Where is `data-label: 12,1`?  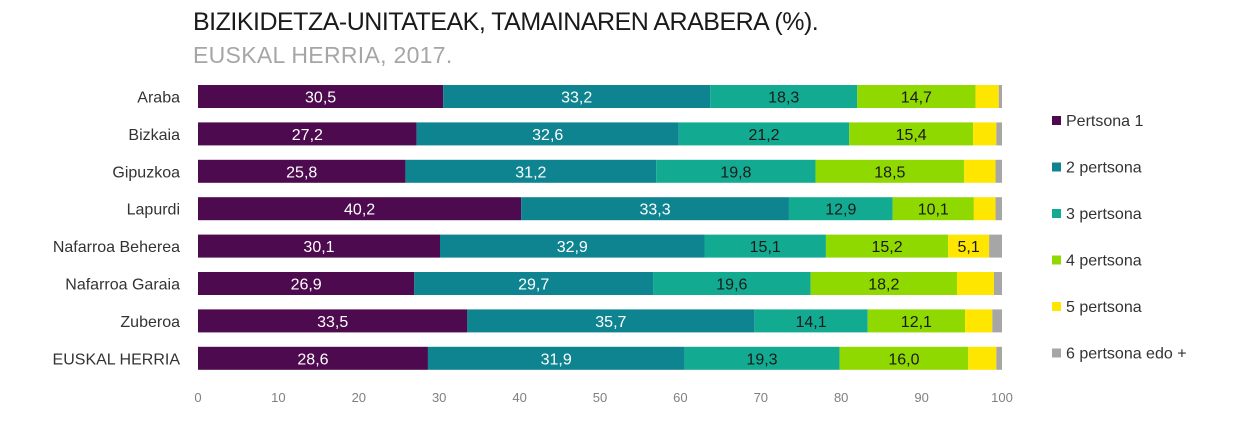
data-label: 12,1 is located at coordinates (916, 322).